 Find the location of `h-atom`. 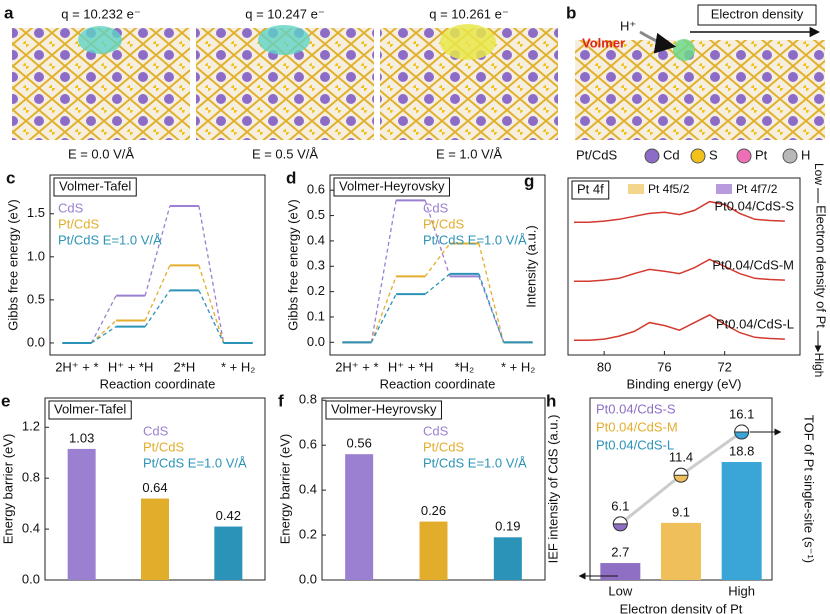

h-atom is located at coordinates (684, 50).